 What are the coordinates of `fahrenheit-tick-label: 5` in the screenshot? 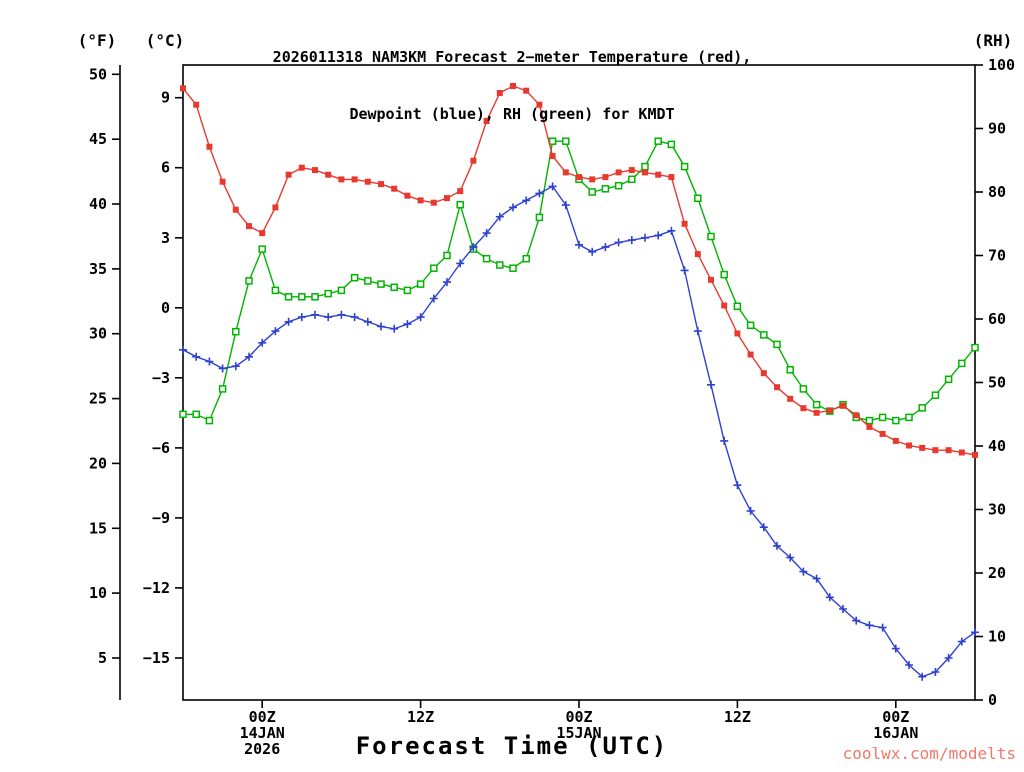 It's located at (102, 658).